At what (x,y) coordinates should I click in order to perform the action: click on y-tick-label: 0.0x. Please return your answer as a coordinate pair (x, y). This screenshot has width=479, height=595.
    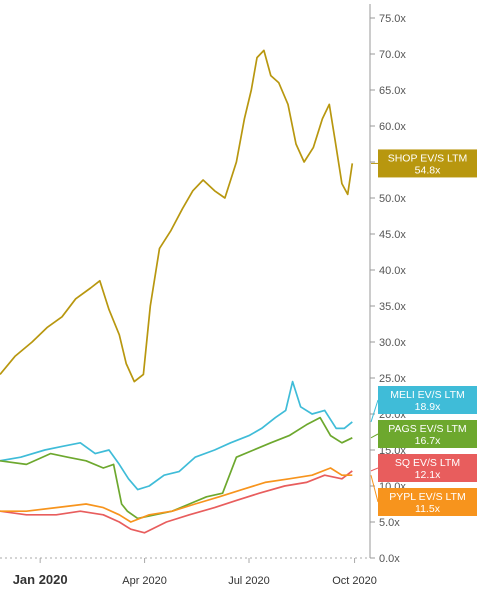
    Looking at the image, I should click on (389, 559).